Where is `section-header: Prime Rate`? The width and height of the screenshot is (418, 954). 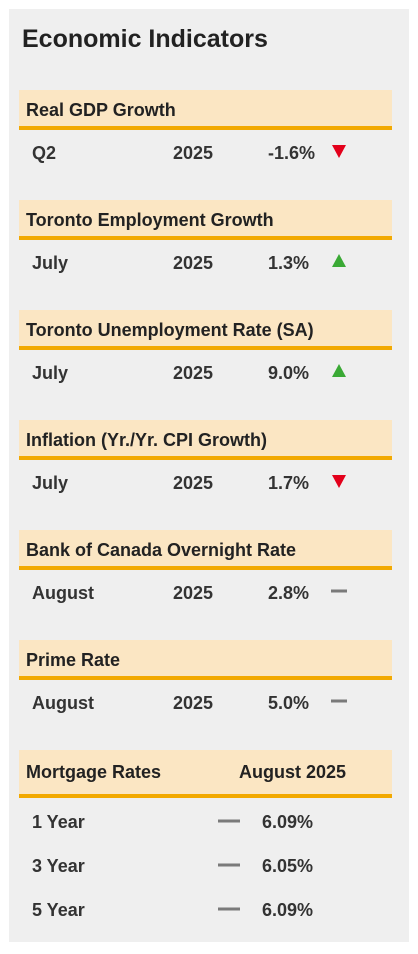
section-header: Prime Rate is located at coordinates (205, 660).